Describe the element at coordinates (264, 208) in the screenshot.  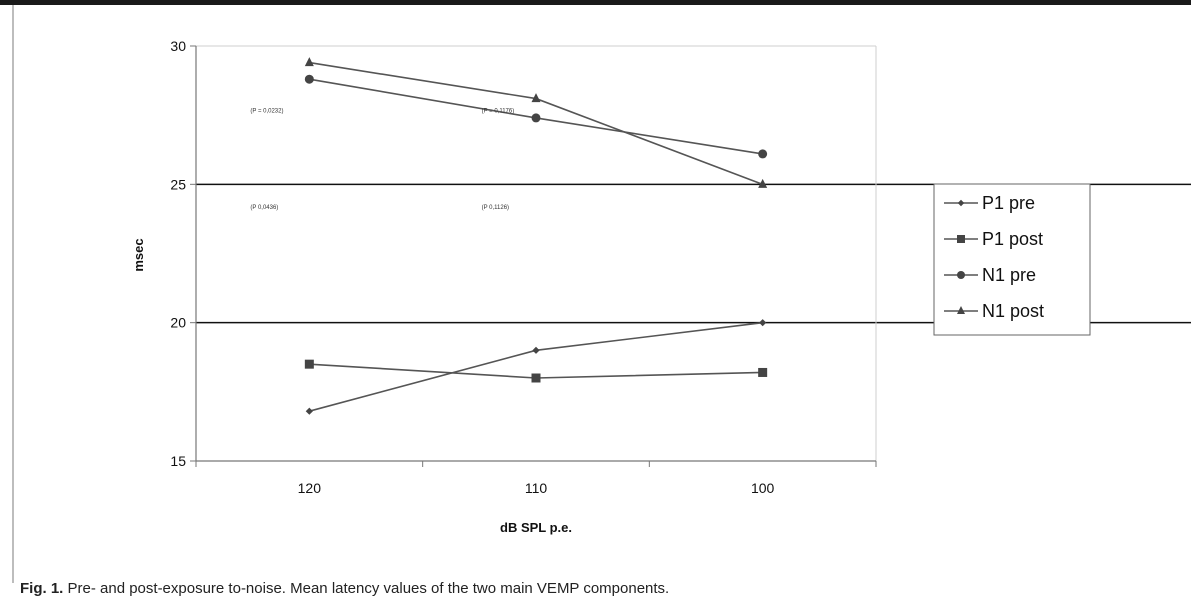
I see `annotation-2: (P 0,0436)` at that location.